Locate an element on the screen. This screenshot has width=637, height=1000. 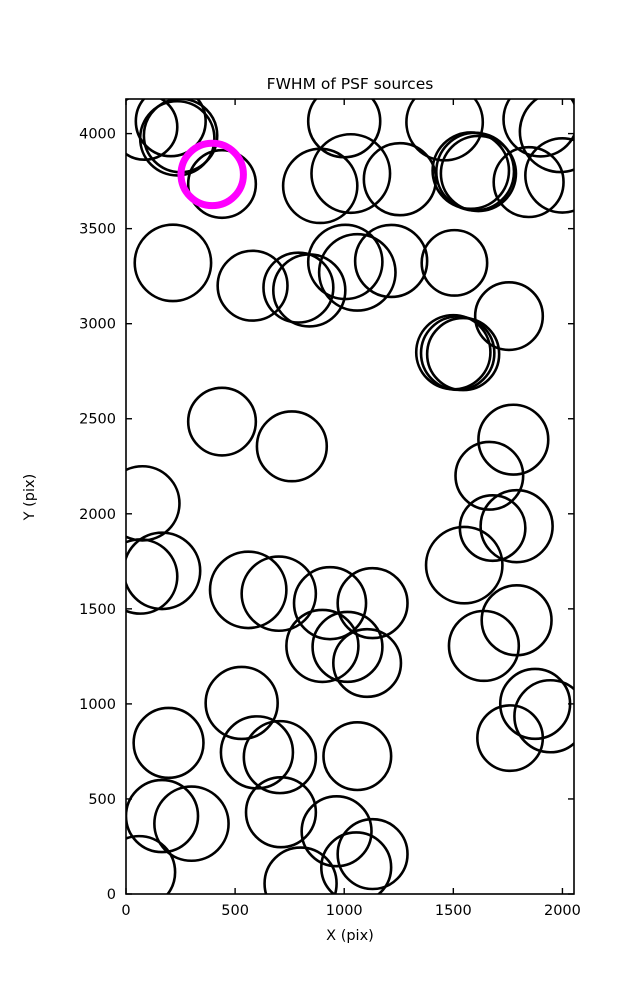
page-title: FWHM of PSF sources is located at coordinates (350, 84).